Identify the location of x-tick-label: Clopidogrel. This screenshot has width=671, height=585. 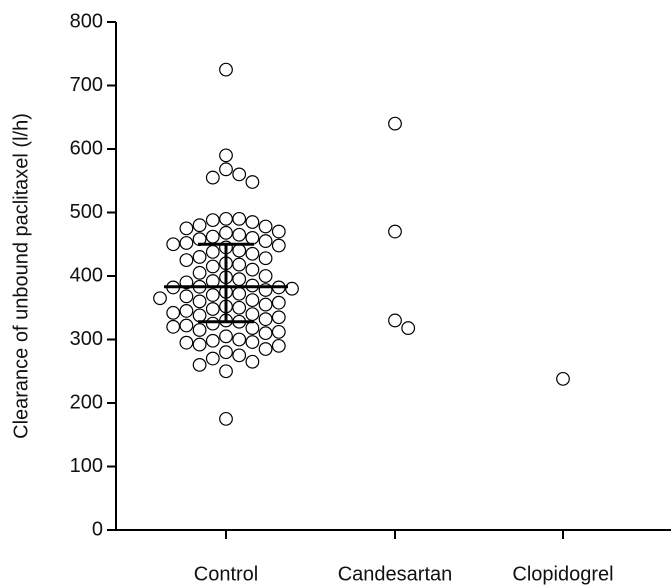
(562, 574).